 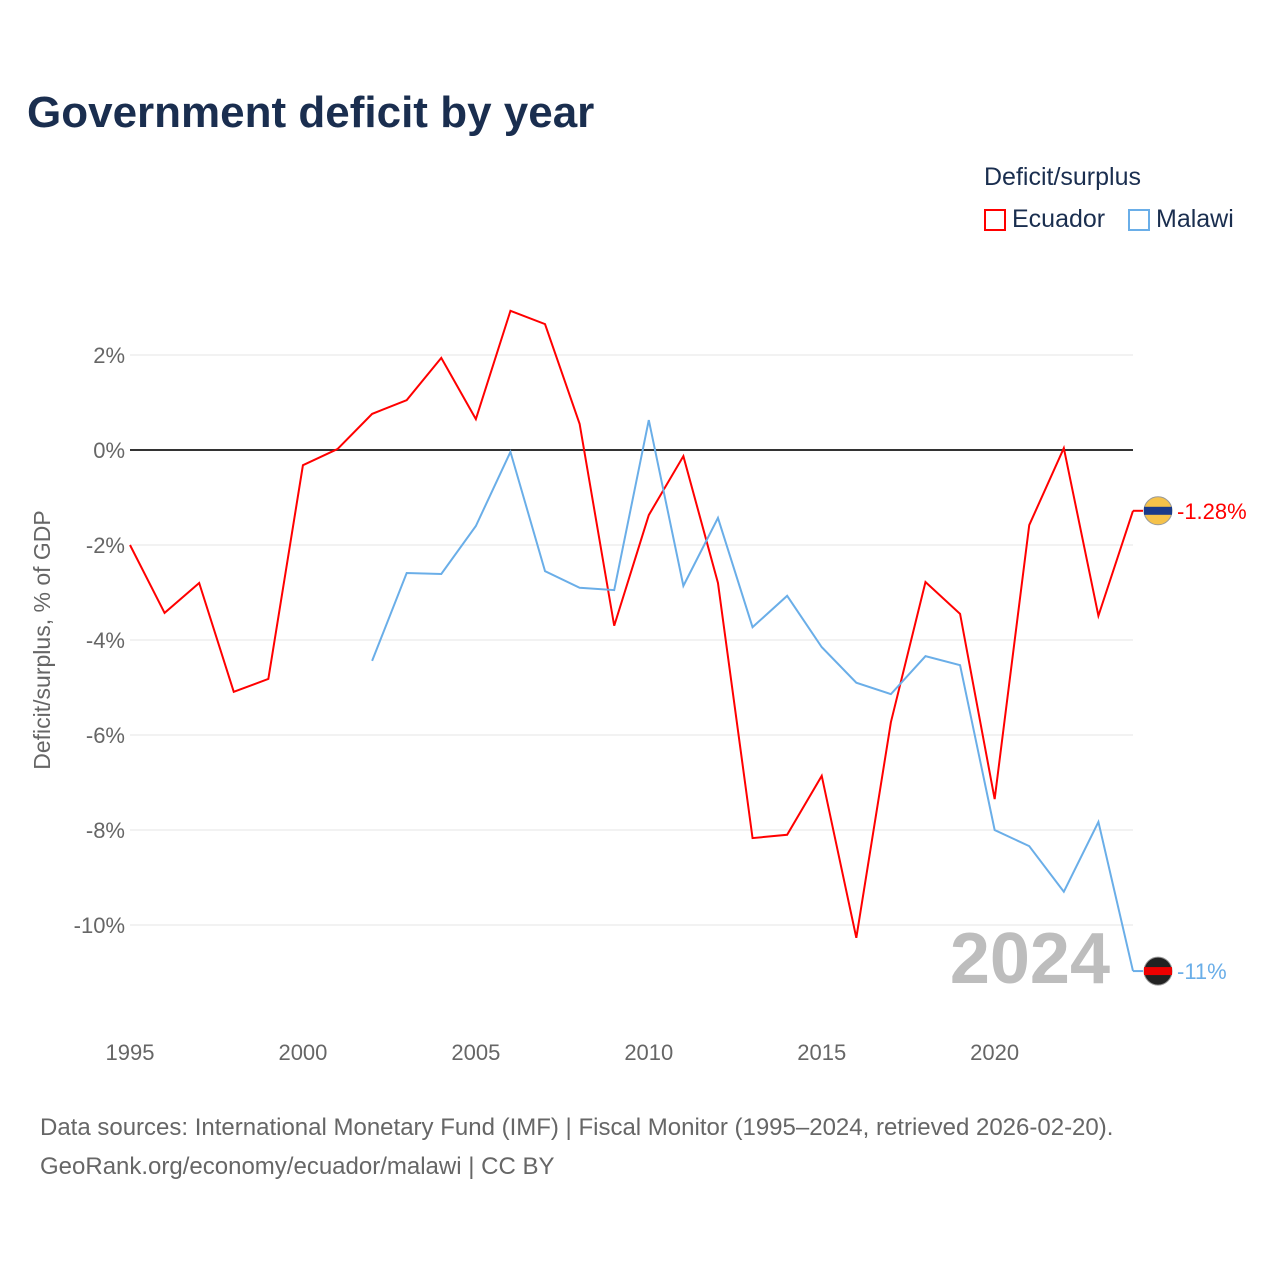 I want to click on y-tick-label: -10%, so click(x=99, y=925).